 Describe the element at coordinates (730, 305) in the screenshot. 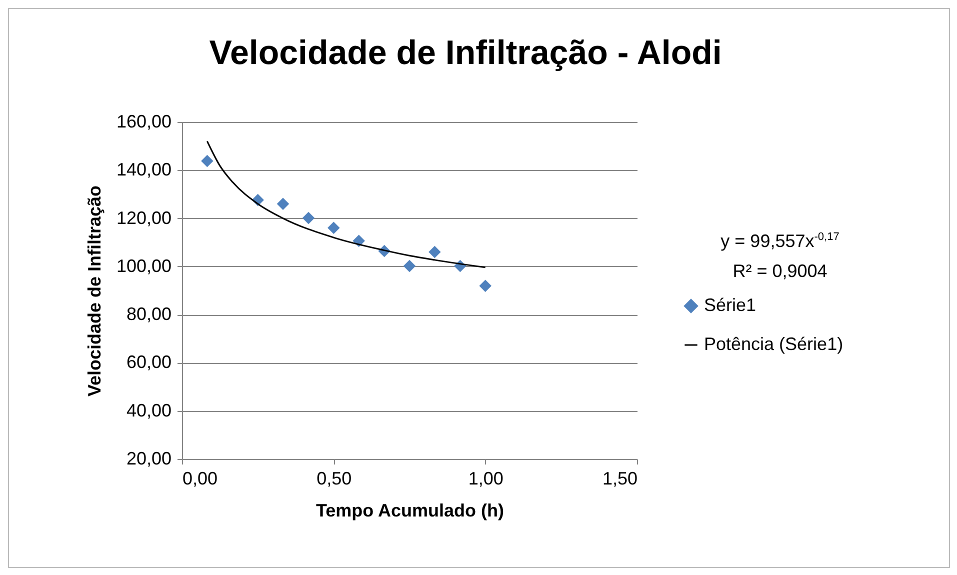

I see `legend-label: Série1` at that location.